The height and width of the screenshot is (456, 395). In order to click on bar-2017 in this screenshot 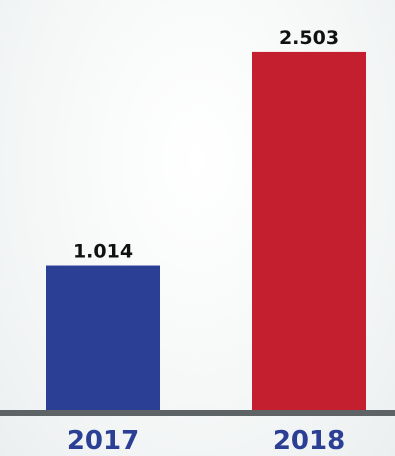, I will do `click(103, 338)`.